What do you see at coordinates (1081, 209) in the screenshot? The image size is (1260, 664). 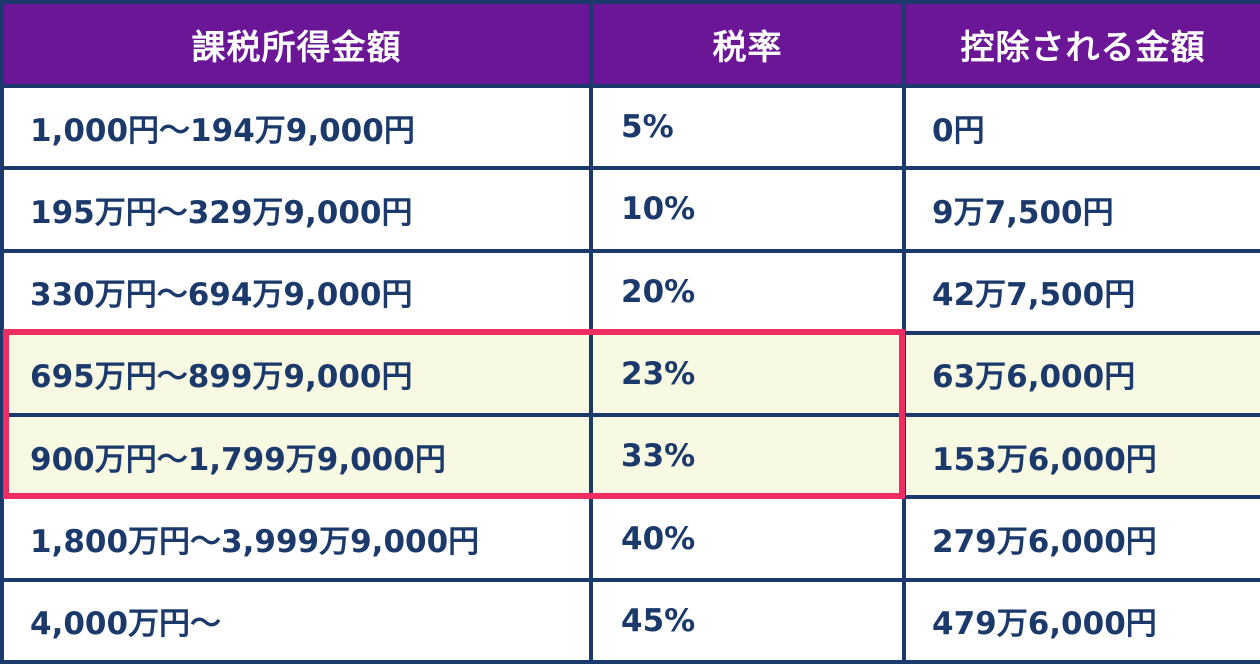 I see `cell-deduction-amount: 9万7,500円` at bounding box center [1081, 209].